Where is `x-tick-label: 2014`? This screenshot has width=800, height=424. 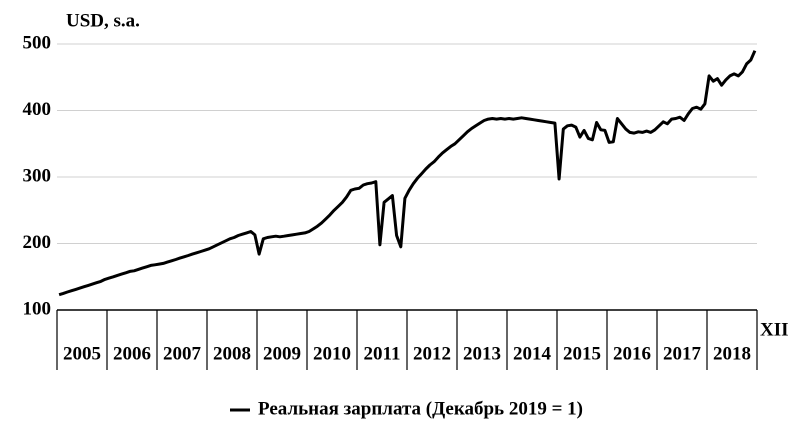 x-tick-label: 2014 is located at coordinates (532, 353).